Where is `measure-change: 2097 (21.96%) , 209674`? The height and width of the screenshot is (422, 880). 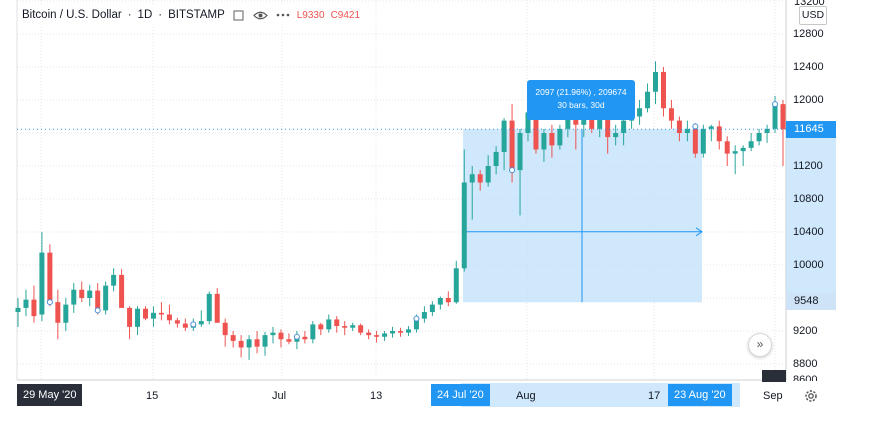 measure-change: 2097 (21.96%) , 209674 is located at coordinates (581, 92).